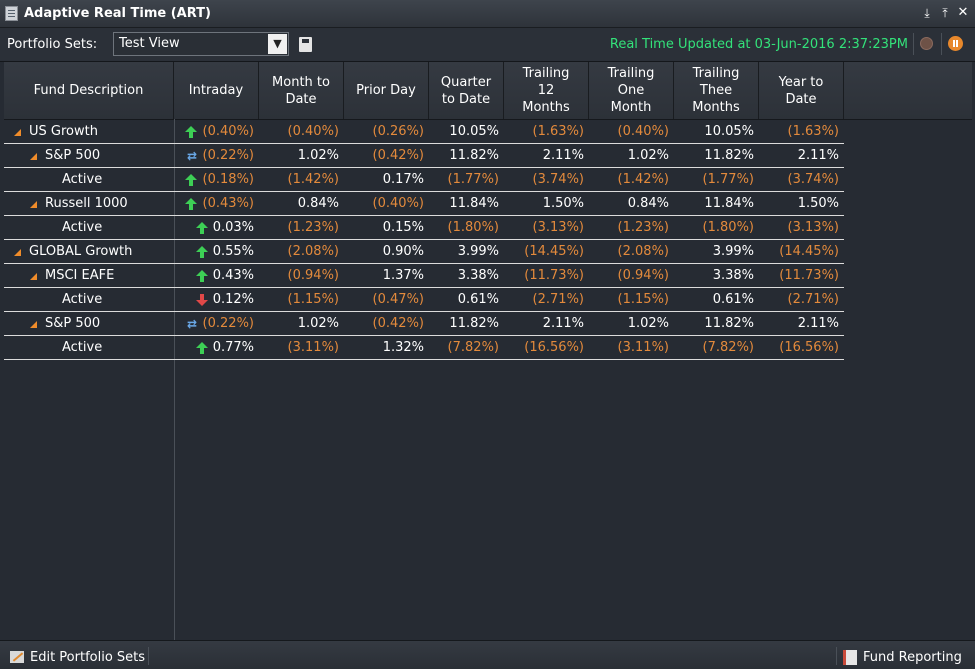 This screenshot has width=975, height=669. I want to click on value-cell: 0.61%, so click(716, 299).